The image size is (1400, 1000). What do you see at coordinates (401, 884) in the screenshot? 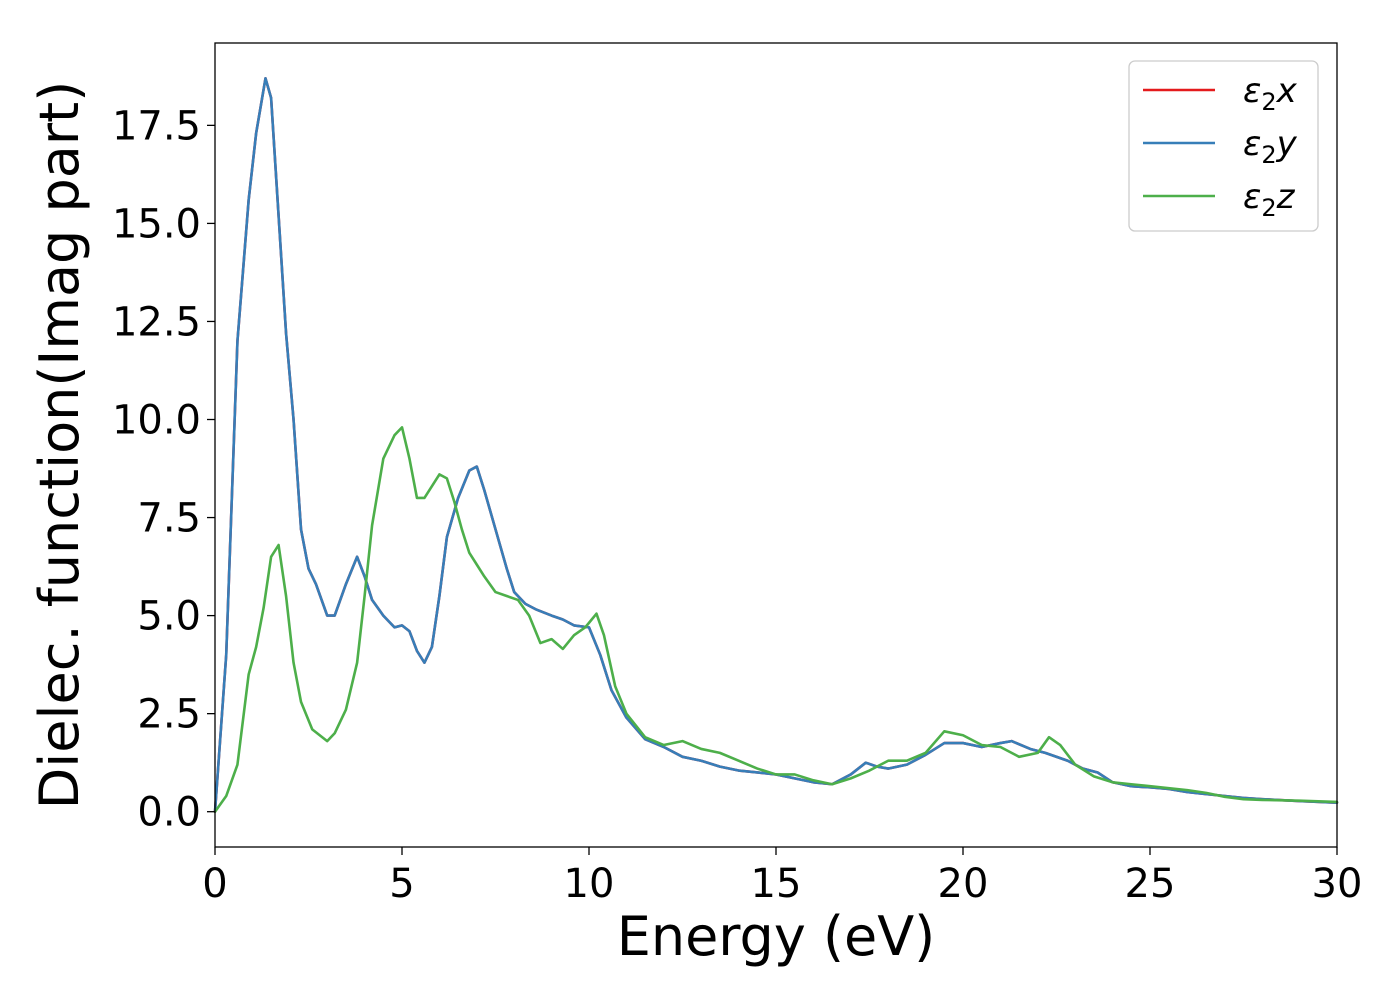
I see `x-tick-label: 5` at bounding box center [401, 884].